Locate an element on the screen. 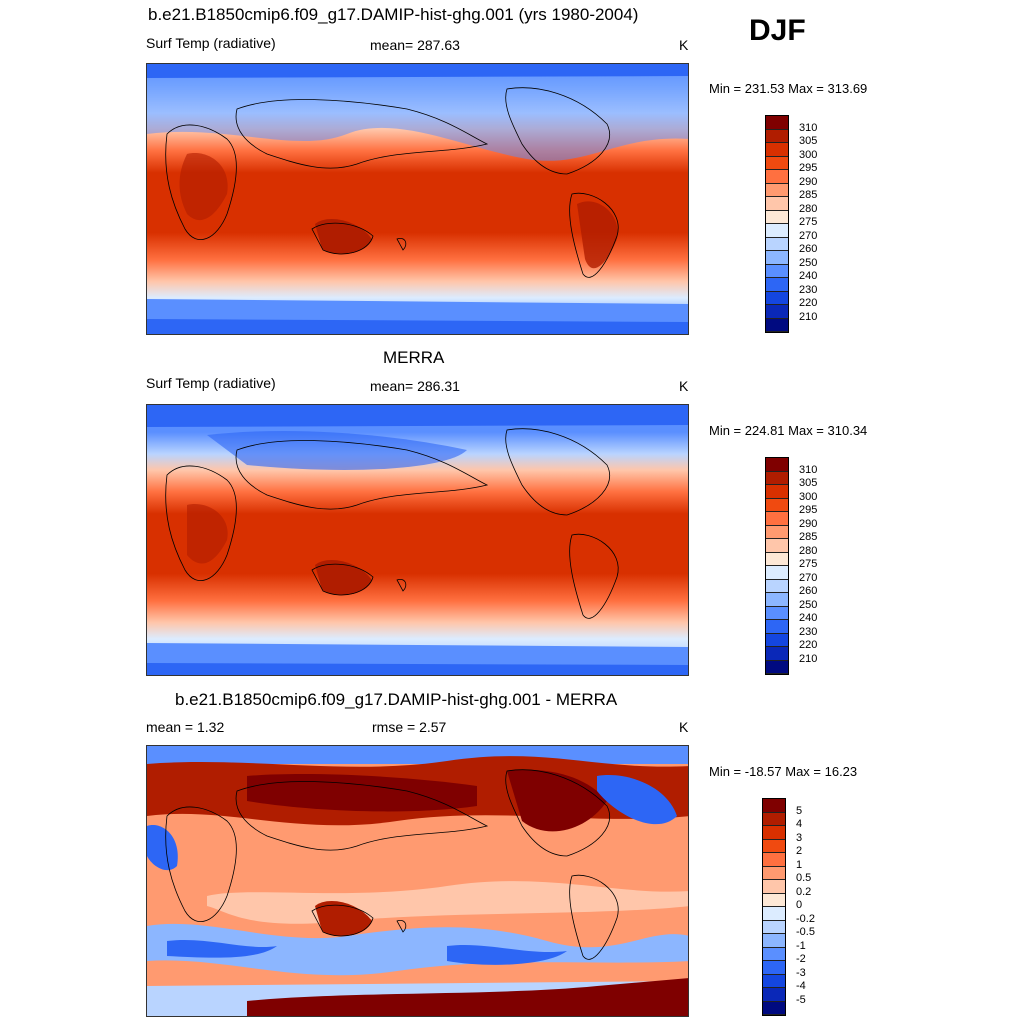  panel-2-unit-label: K is located at coordinates (684, 386).